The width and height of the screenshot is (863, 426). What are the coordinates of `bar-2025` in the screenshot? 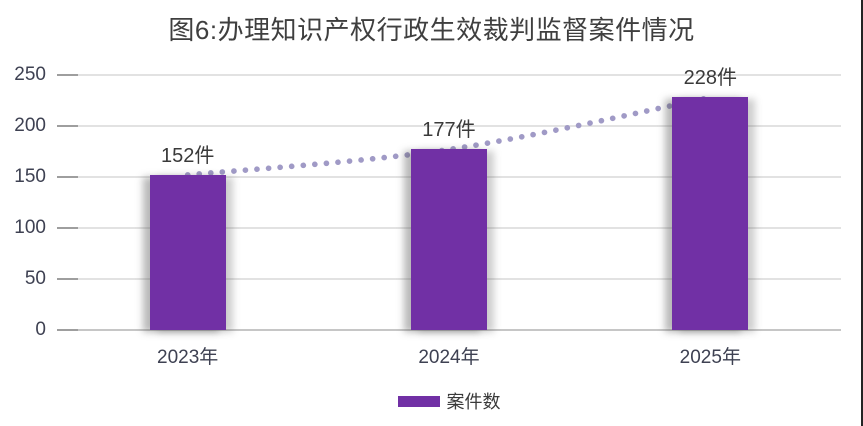 It's located at (710, 213).